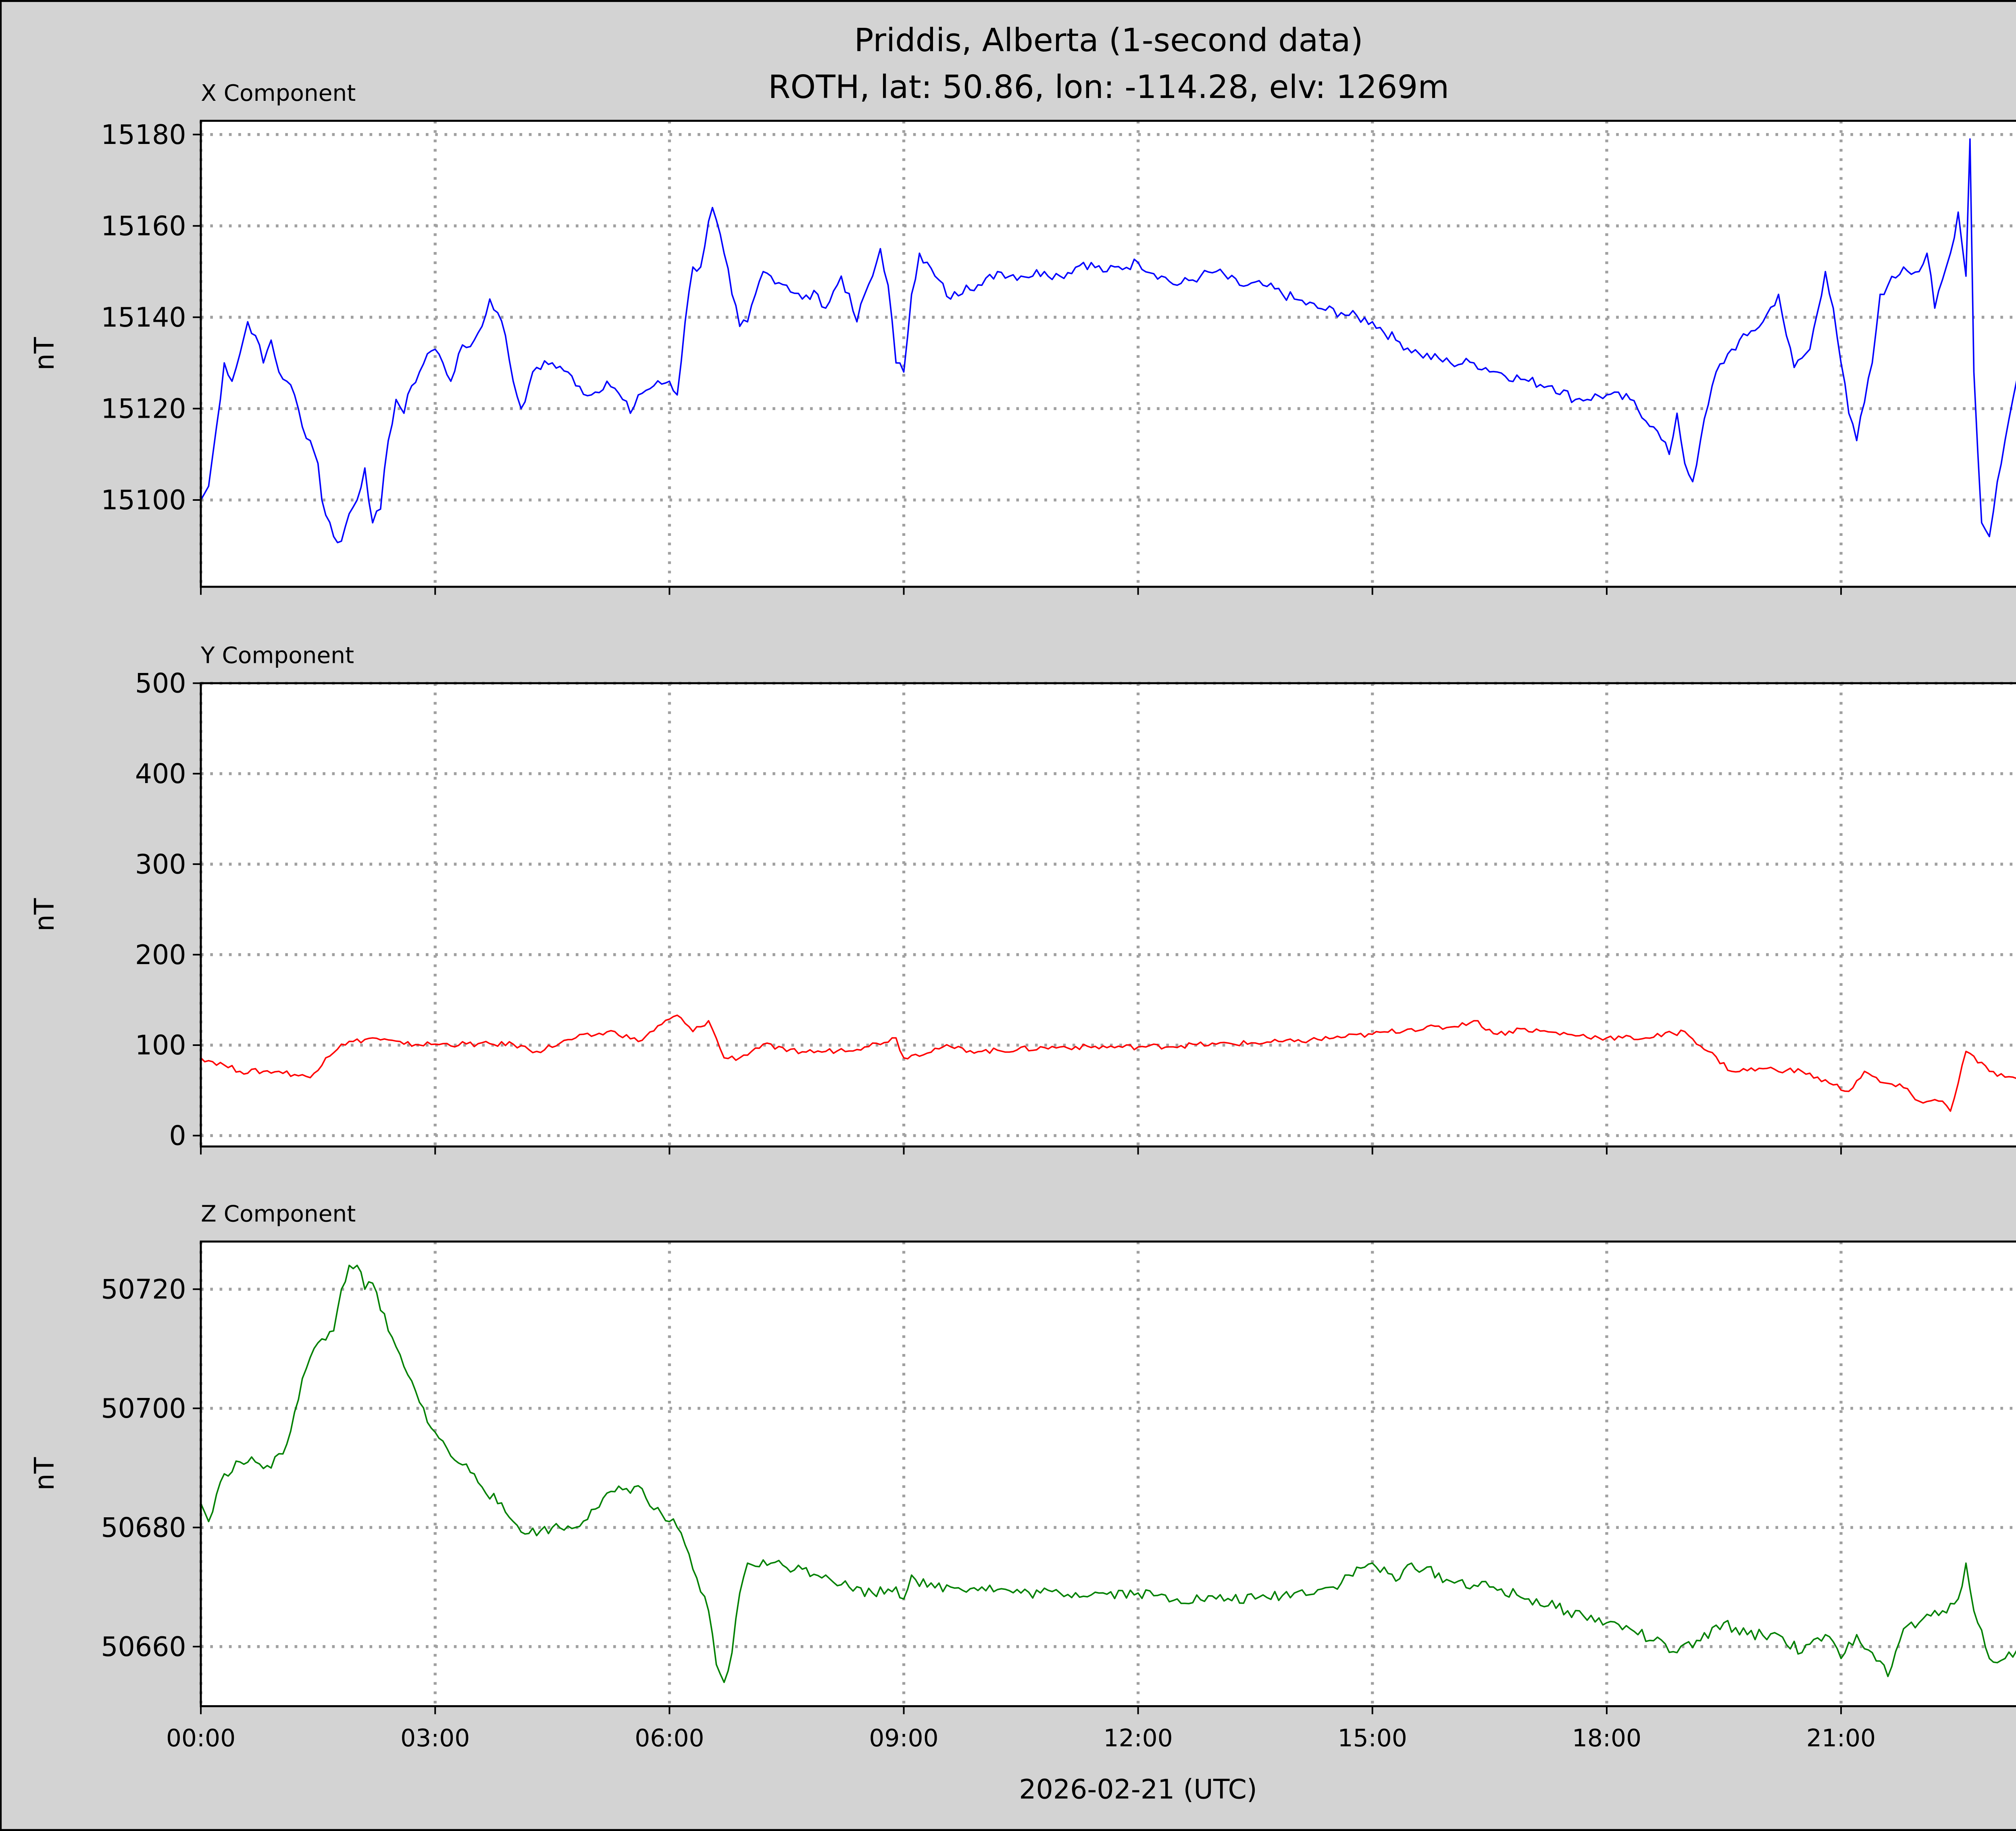  I want to click on y-tick-label: 200, so click(160, 955).